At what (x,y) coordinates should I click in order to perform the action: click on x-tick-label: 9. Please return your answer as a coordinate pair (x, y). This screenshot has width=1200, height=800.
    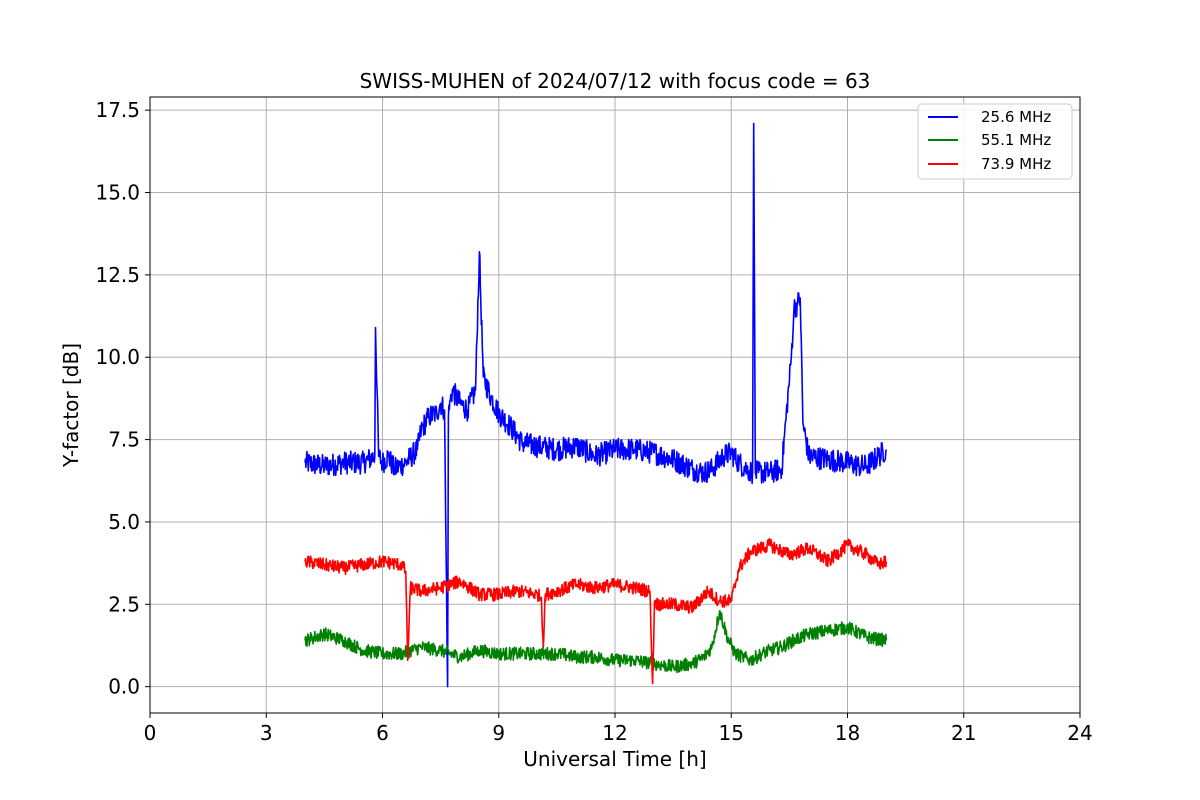
    Looking at the image, I should click on (498, 733).